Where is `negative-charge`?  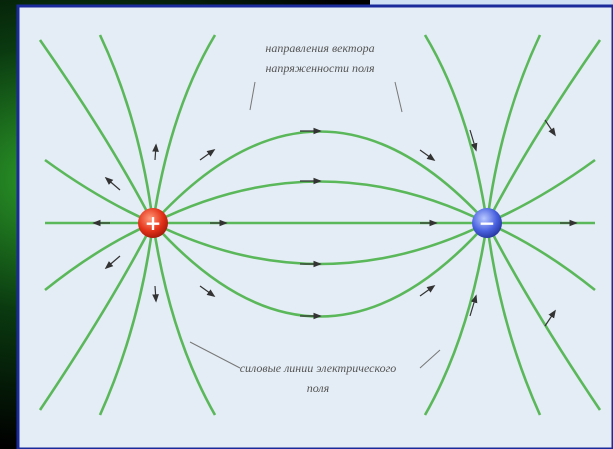 negative-charge is located at coordinates (487, 223).